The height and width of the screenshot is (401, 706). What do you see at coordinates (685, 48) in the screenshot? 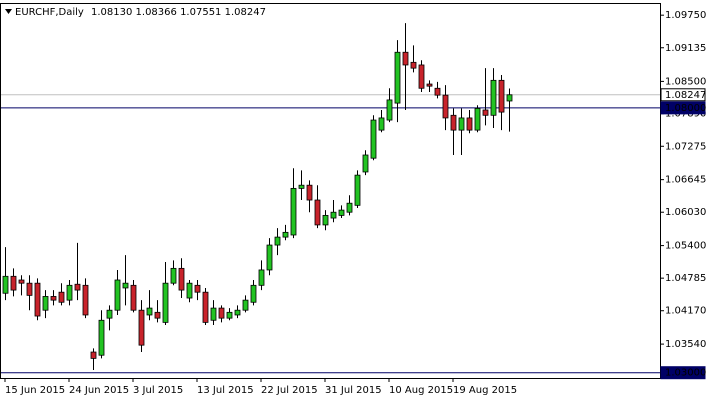
I see `y-tick-label: 1.09135` at bounding box center [685, 48].